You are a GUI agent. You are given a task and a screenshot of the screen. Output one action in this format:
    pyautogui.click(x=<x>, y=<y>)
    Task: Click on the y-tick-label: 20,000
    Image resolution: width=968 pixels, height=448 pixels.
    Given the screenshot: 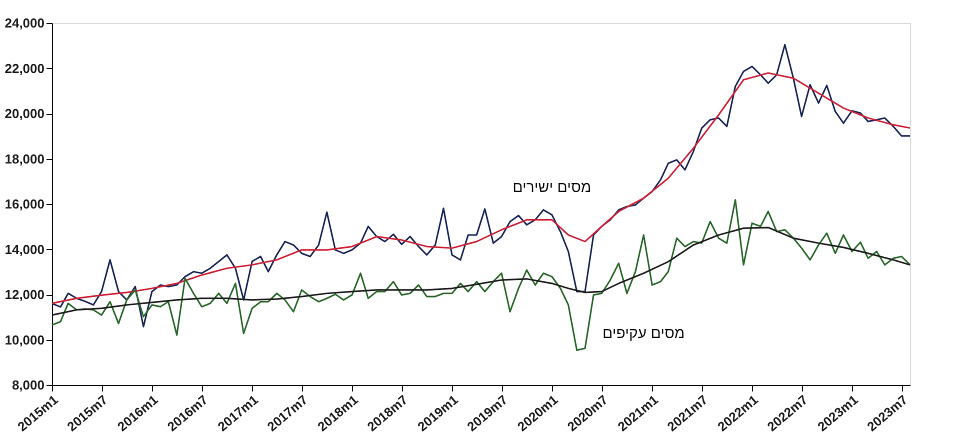 What is the action you would take?
    pyautogui.click(x=24, y=113)
    